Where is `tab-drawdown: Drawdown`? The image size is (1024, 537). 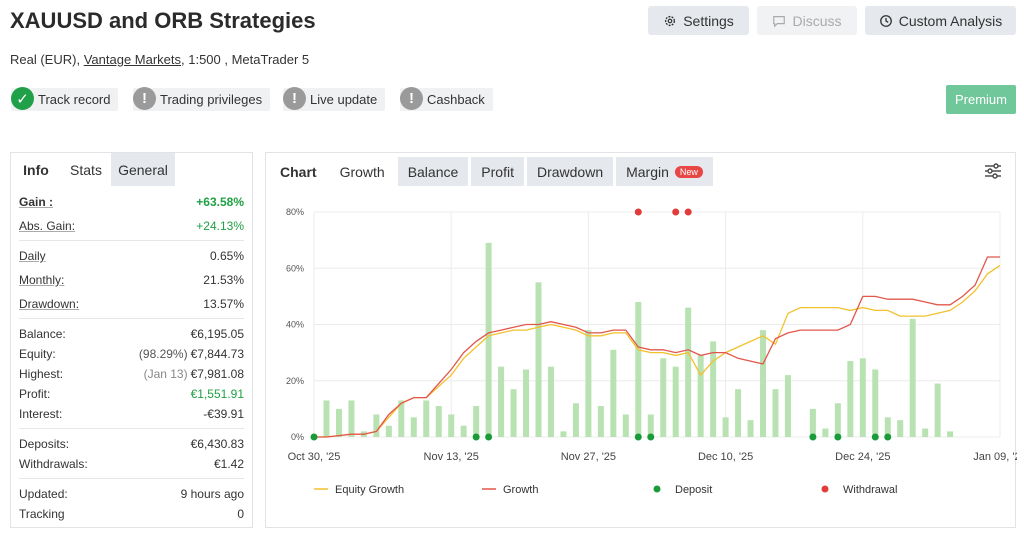
tab-drawdown: Drawdown is located at coordinates (570, 171).